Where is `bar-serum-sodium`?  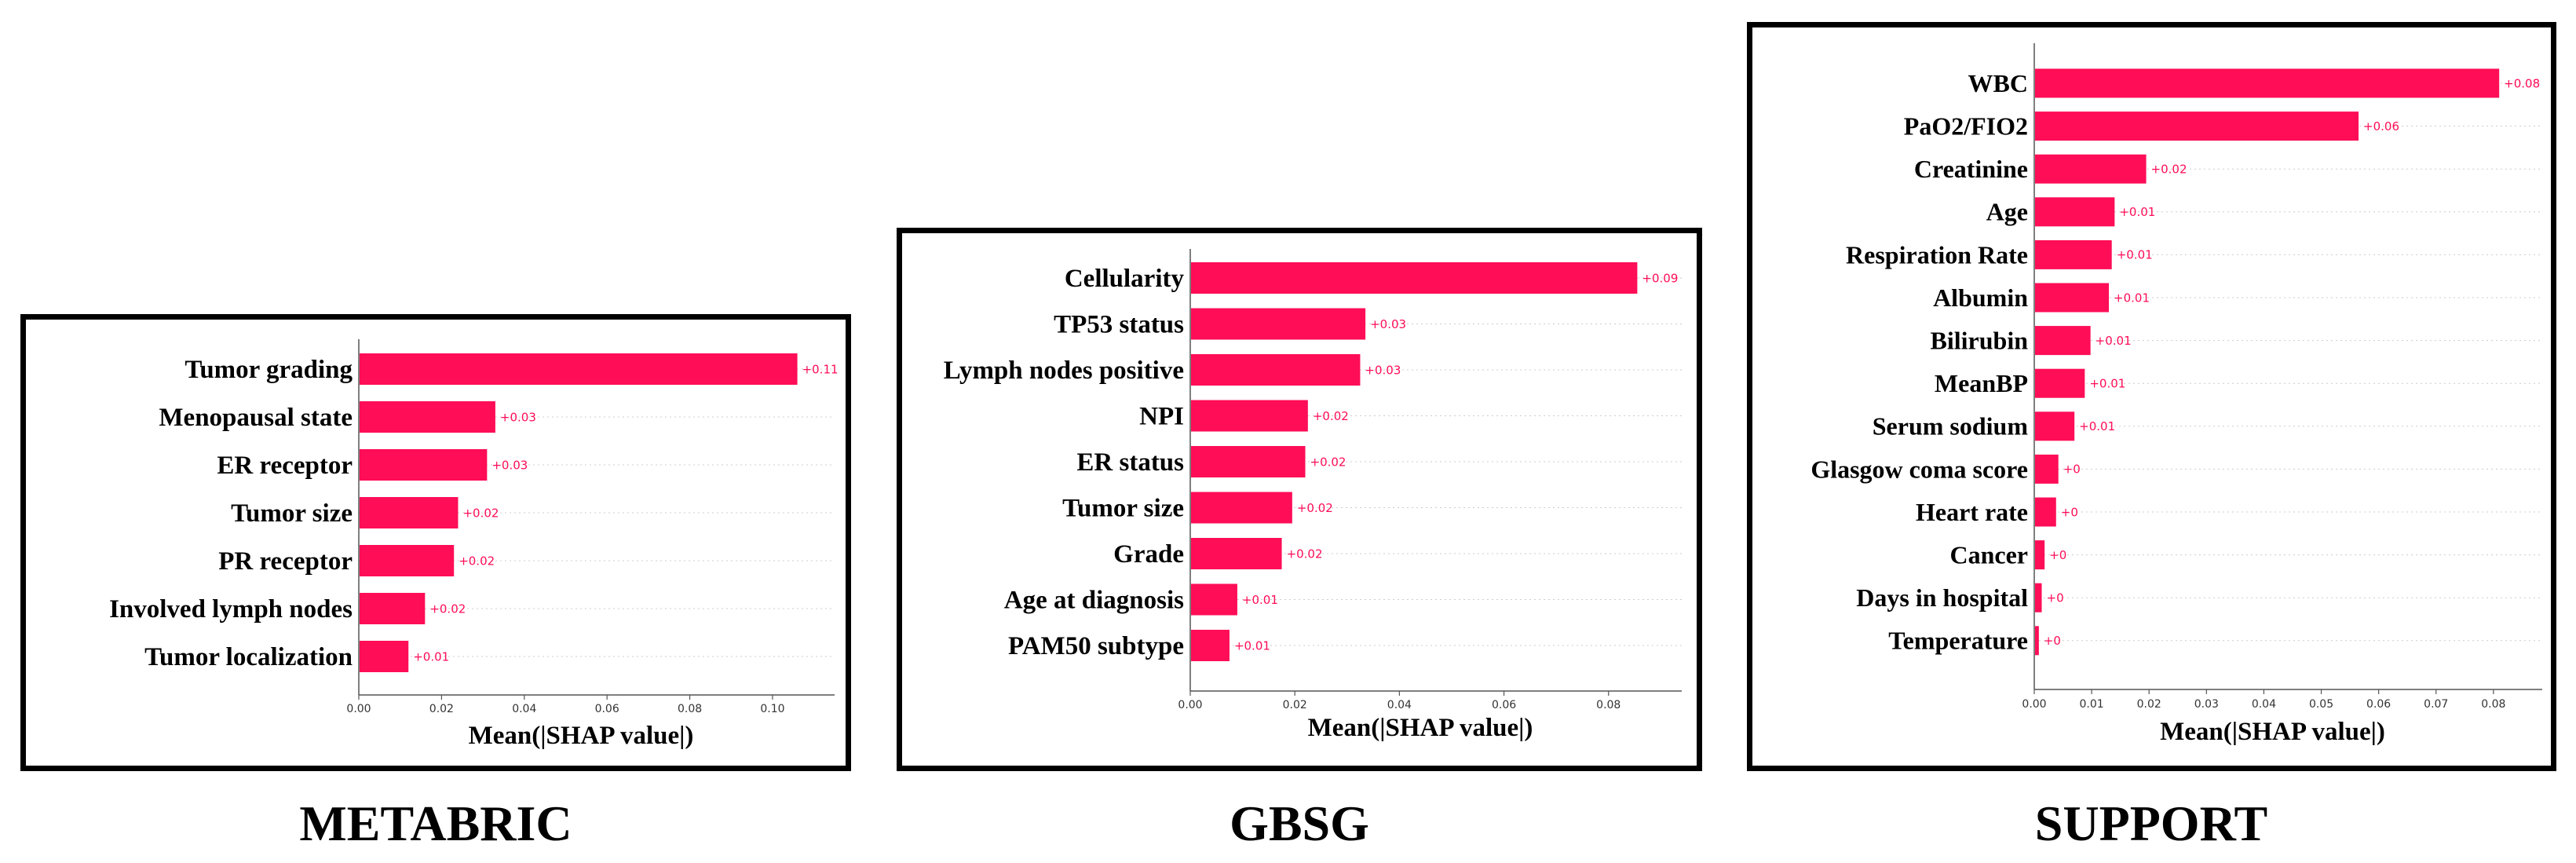
bar-serum-sodium is located at coordinates (2055, 426).